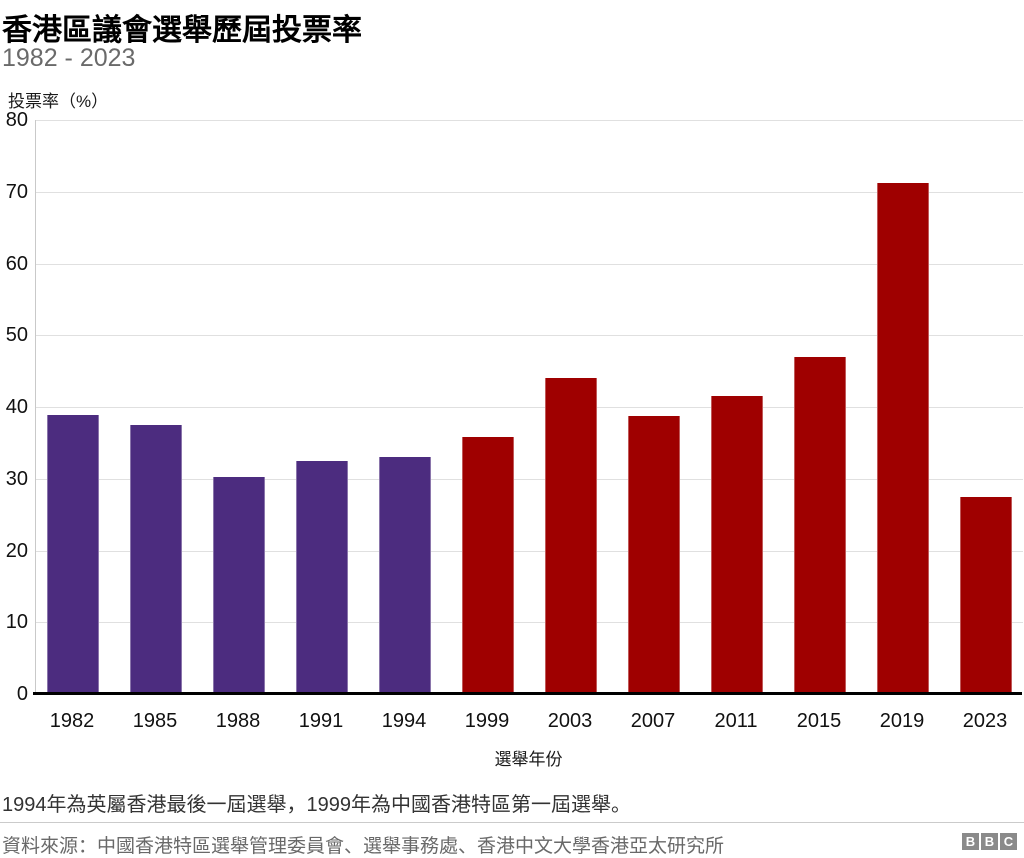 The image size is (1024, 858). I want to click on source-credit: 資料來源：中國香港特區選舉管理委員會、選舉事務處、香港中文大學香港亞太研究所, so click(363, 846).